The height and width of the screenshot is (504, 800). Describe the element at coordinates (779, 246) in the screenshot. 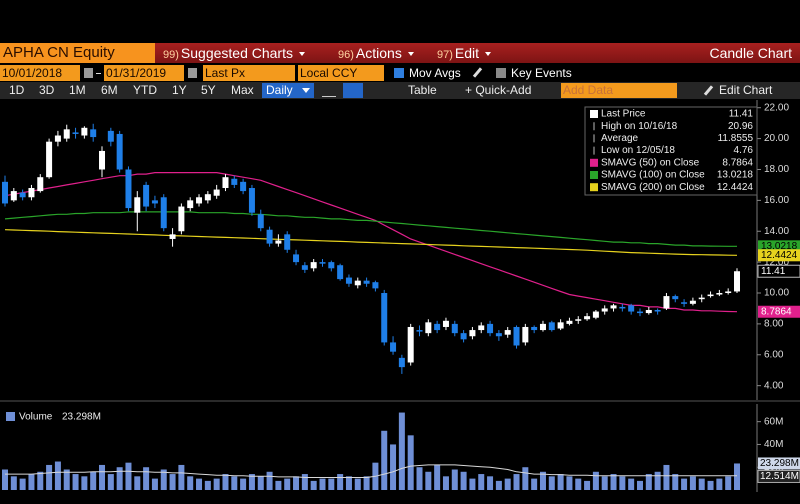

I see `sma-tag: 13.0218` at that location.